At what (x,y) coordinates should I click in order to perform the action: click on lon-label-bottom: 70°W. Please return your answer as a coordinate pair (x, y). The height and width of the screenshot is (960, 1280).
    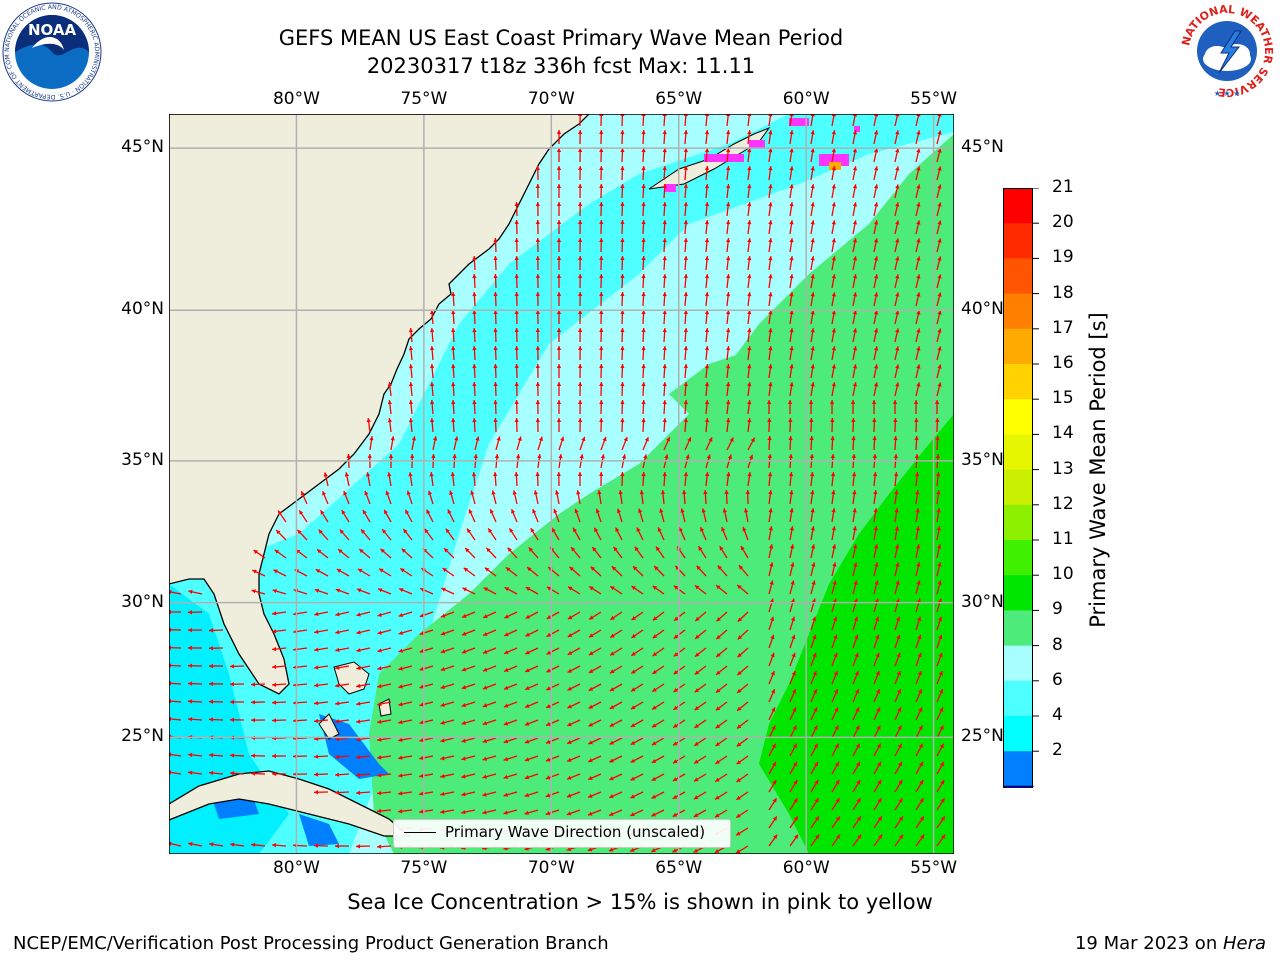
    Looking at the image, I should click on (551, 868).